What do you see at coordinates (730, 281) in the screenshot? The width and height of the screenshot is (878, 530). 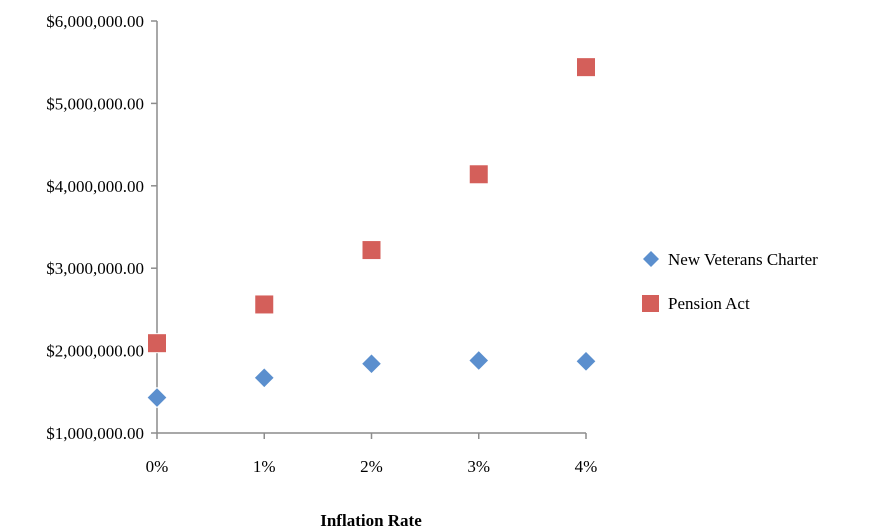 I see `legend: New Veterans Charter Pension Act` at bounding box center [730, 281].